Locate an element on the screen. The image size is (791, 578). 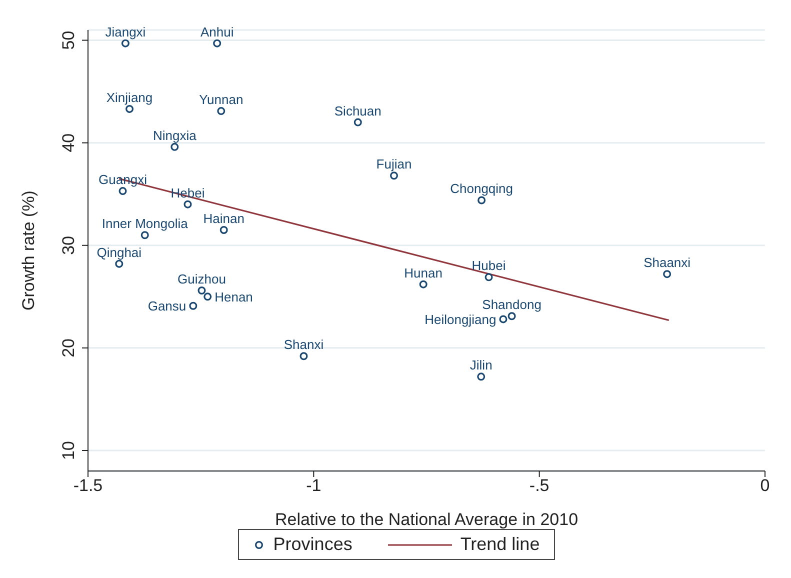
annotation: Hainan is located at coordinates (223, 218).